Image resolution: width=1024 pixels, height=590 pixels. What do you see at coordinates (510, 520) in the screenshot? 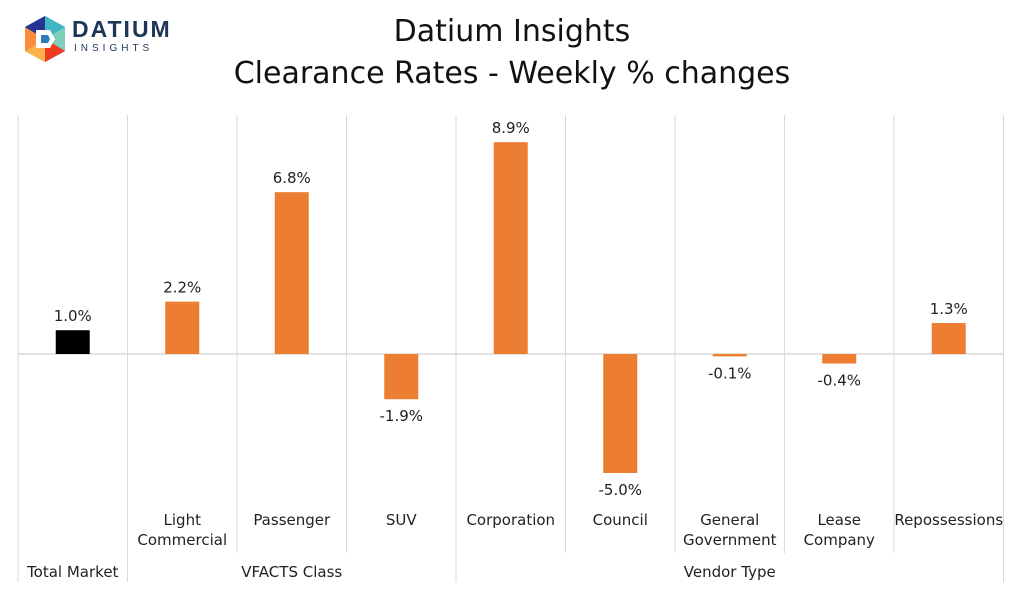
I see `category-label: Corporation` at bounding box center [510, 520].